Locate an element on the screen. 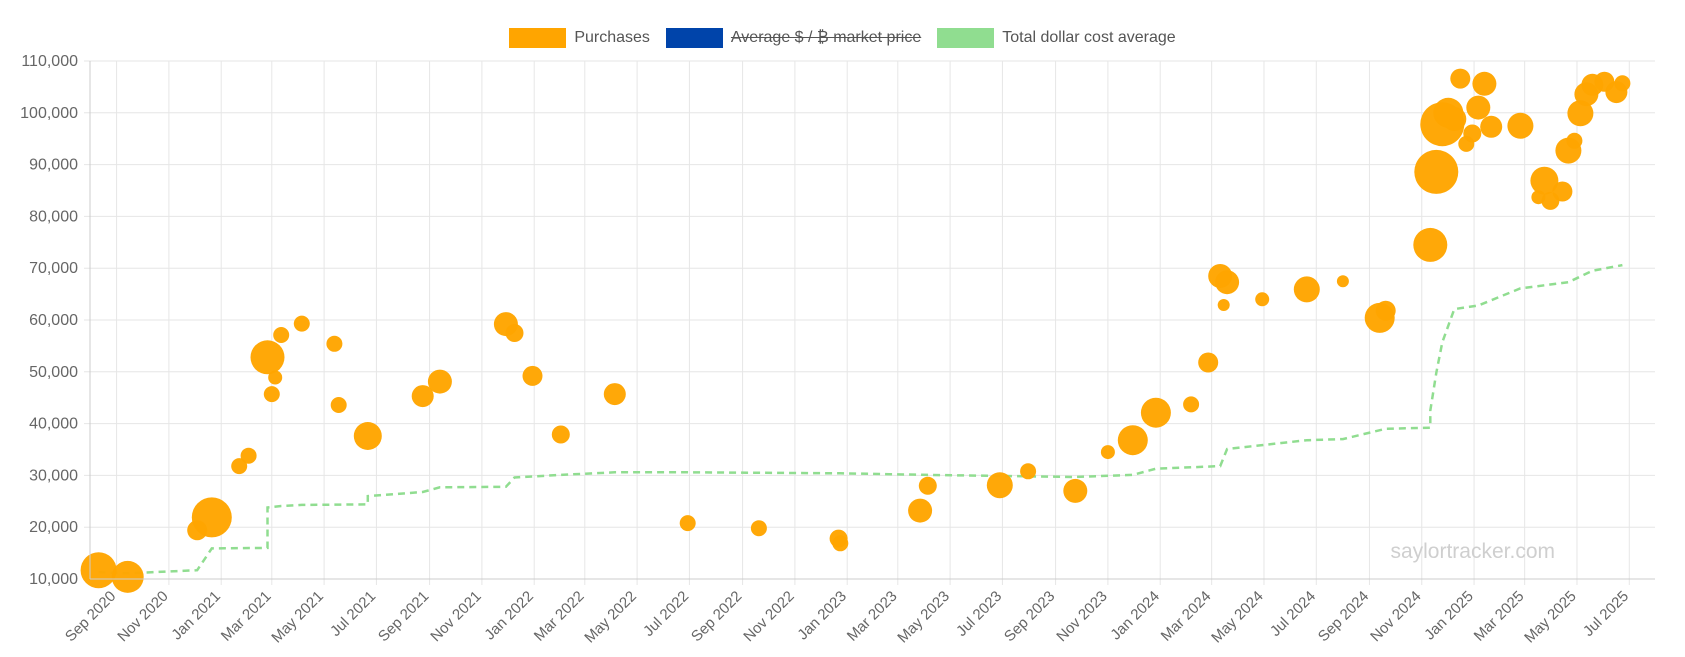  y-tick-label: 60,000 is located at coordinates (53, 320).